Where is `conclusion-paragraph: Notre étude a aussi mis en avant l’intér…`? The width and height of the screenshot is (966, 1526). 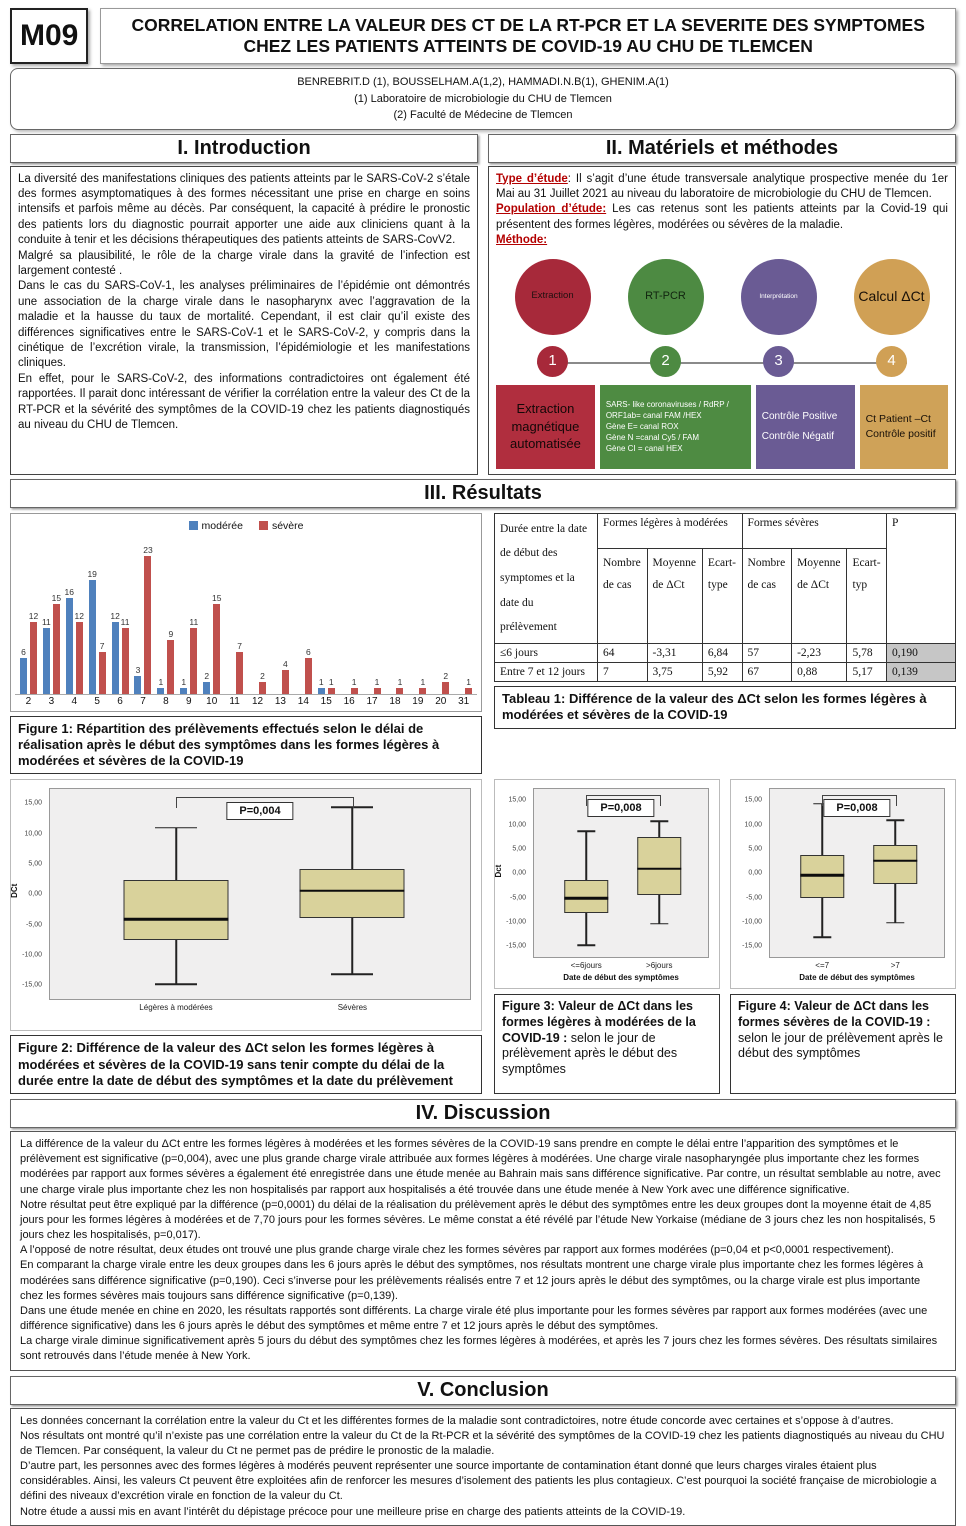 conclusion-paragraph: Notre étude a aussi mis en avant l’intér… is located at coordinates (353, 1511).